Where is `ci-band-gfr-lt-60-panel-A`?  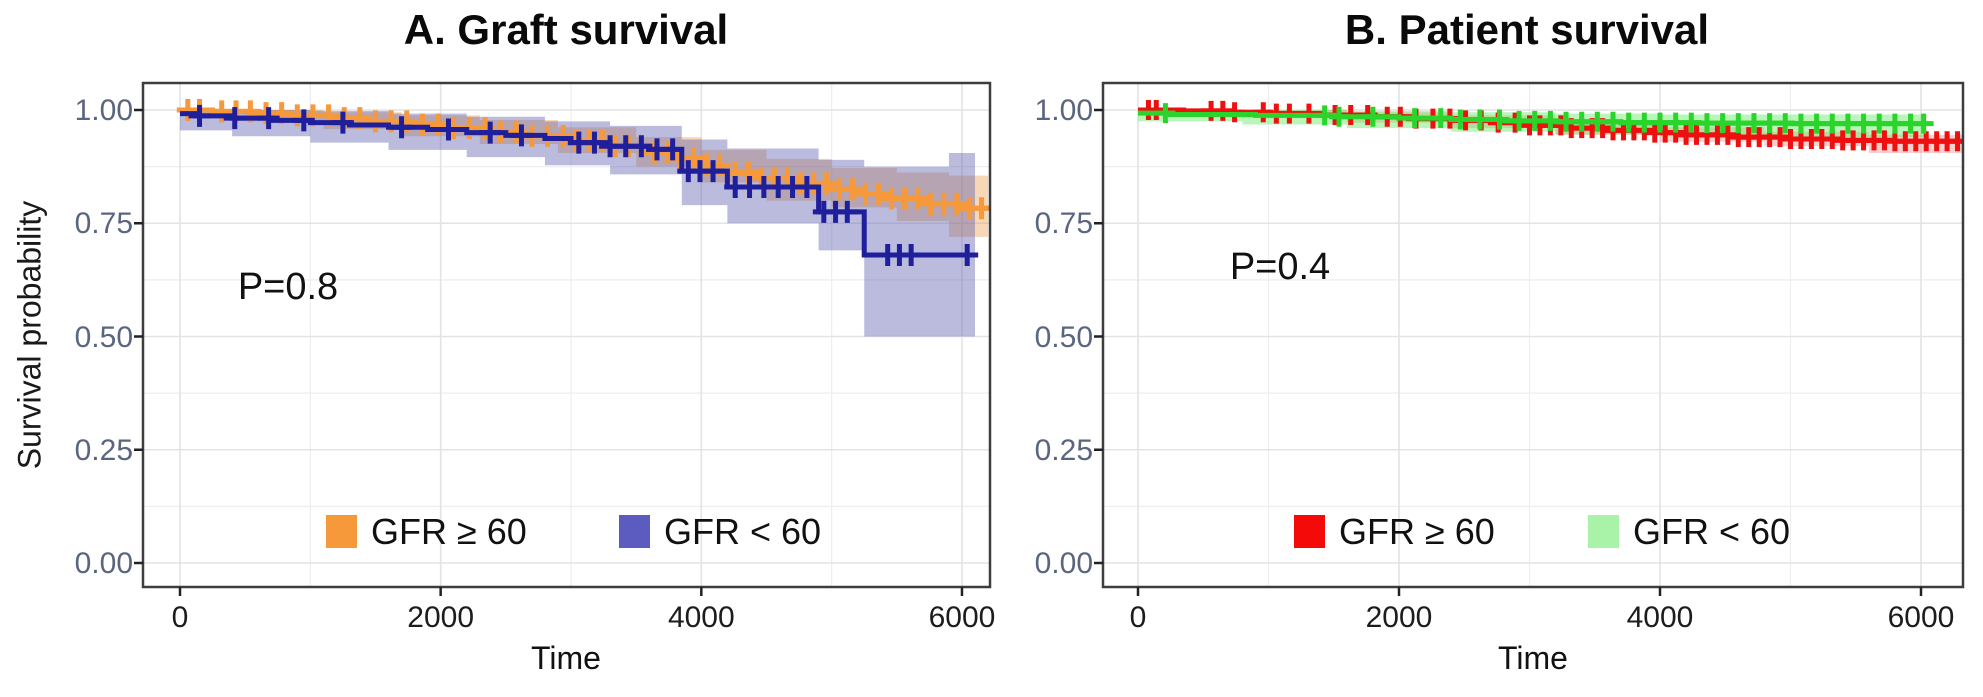 ci-band-gfr-lt-60-panel-A is located at coordinates (578, 223).